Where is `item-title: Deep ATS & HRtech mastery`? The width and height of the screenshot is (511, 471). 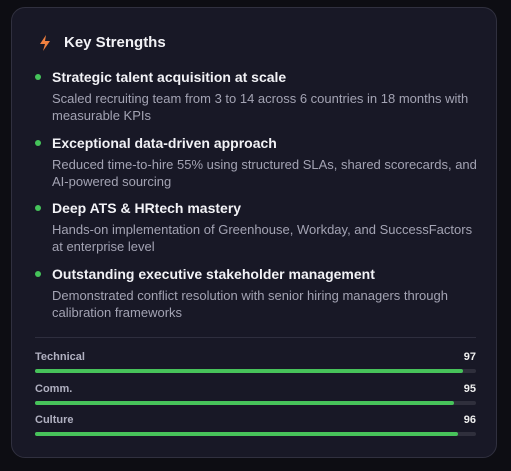 item-title: Deep ATS & HRtech mastery is located at coordinates (147, 208).